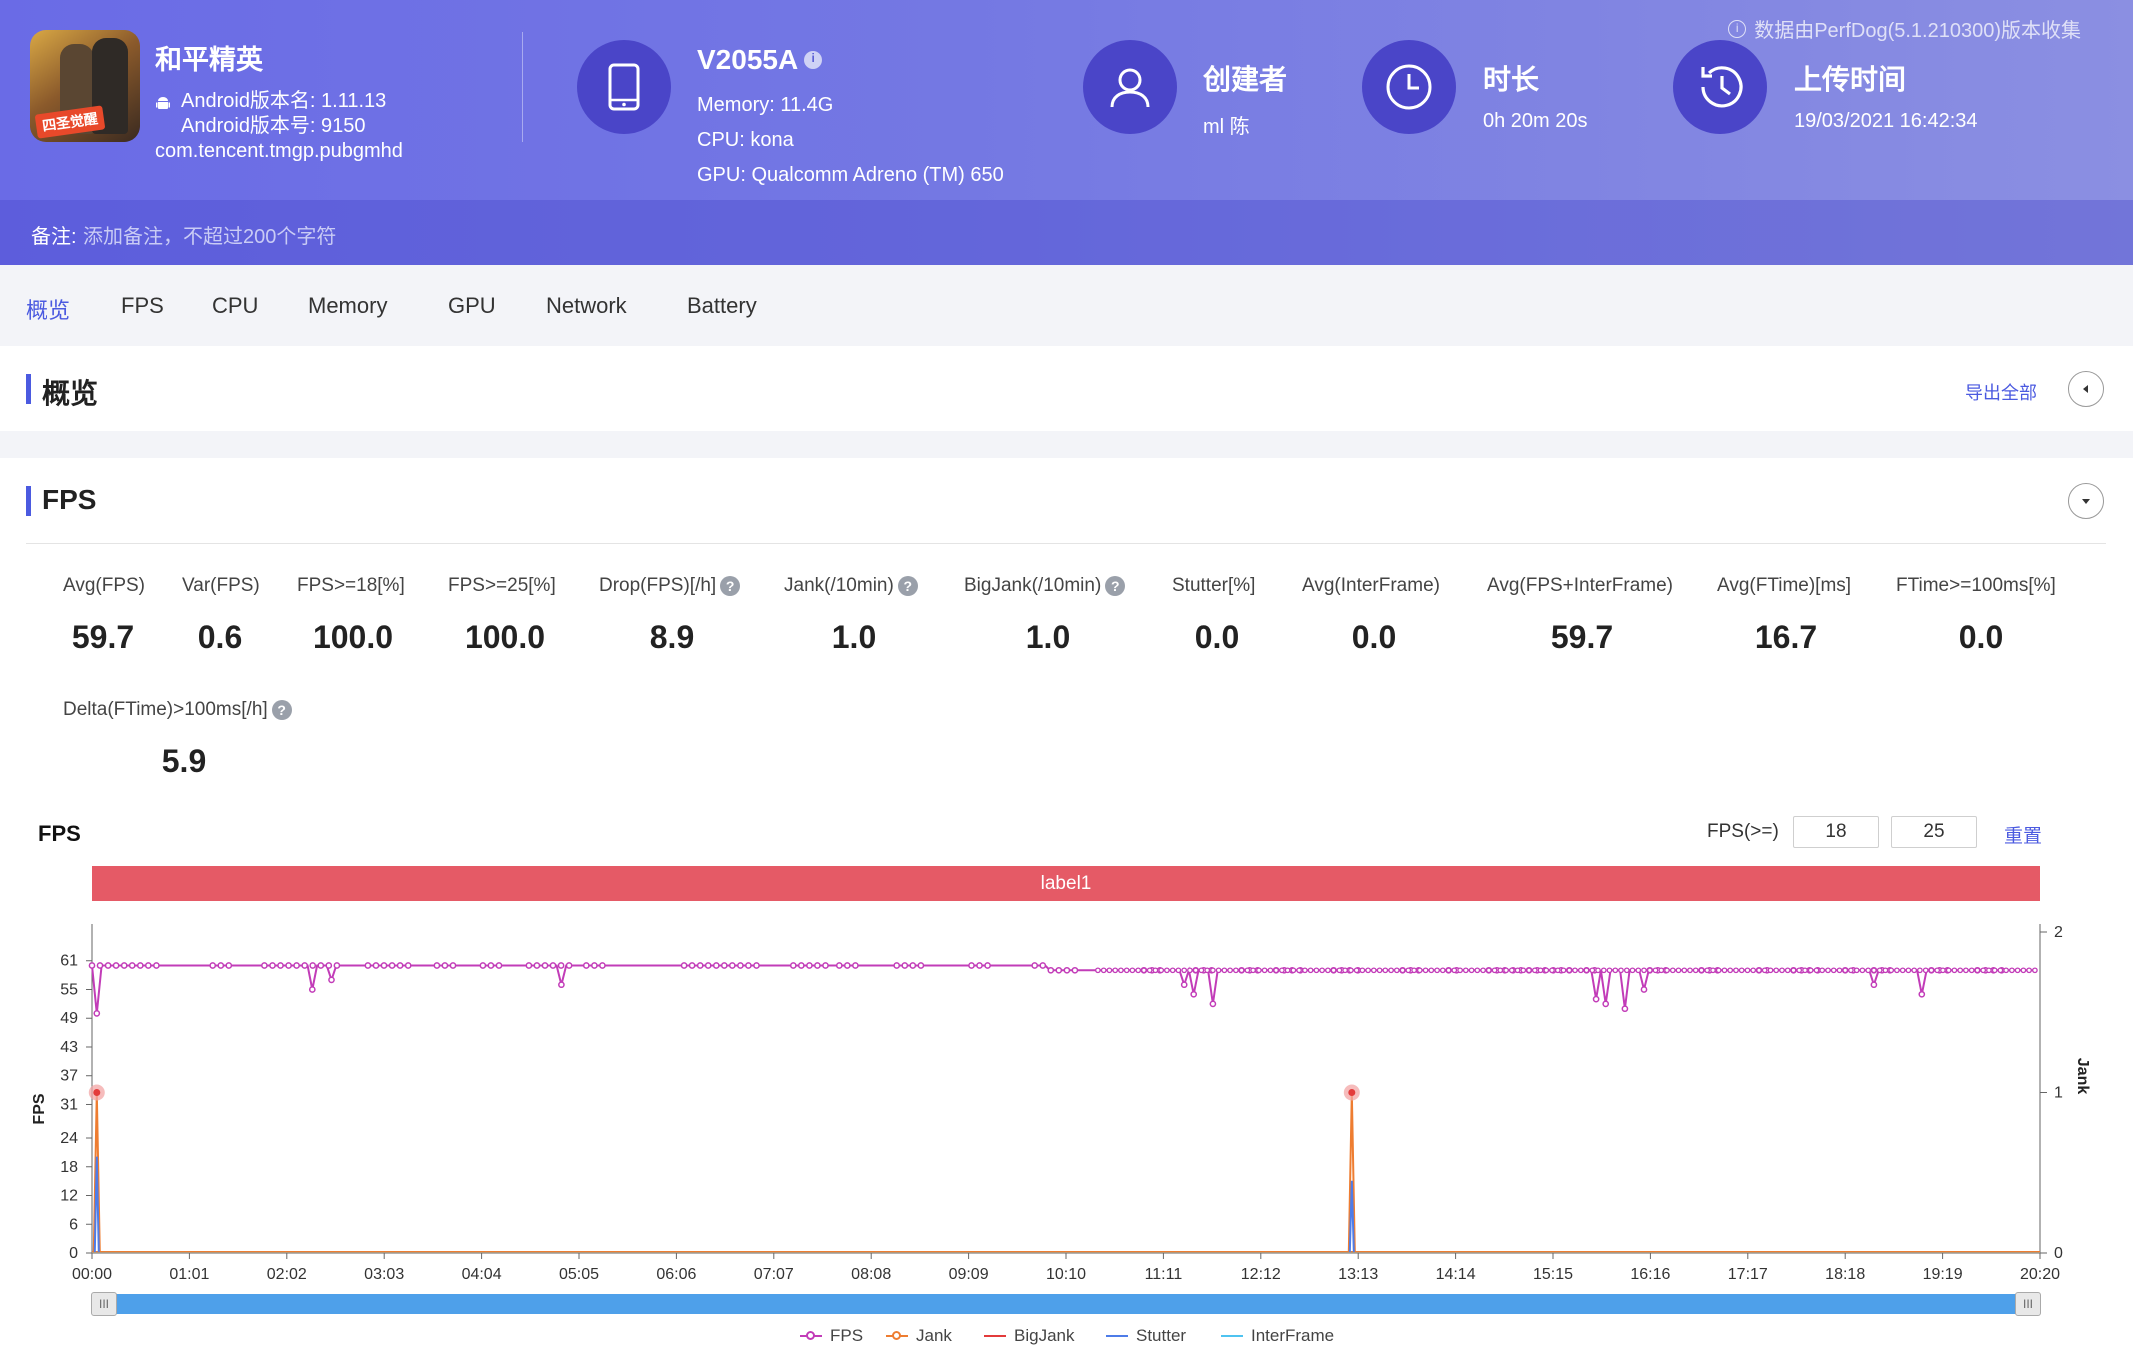 The width and height of the screenshot is (2133, 1353). I want to click on metric-value: 59.7, so click(1582, 637).